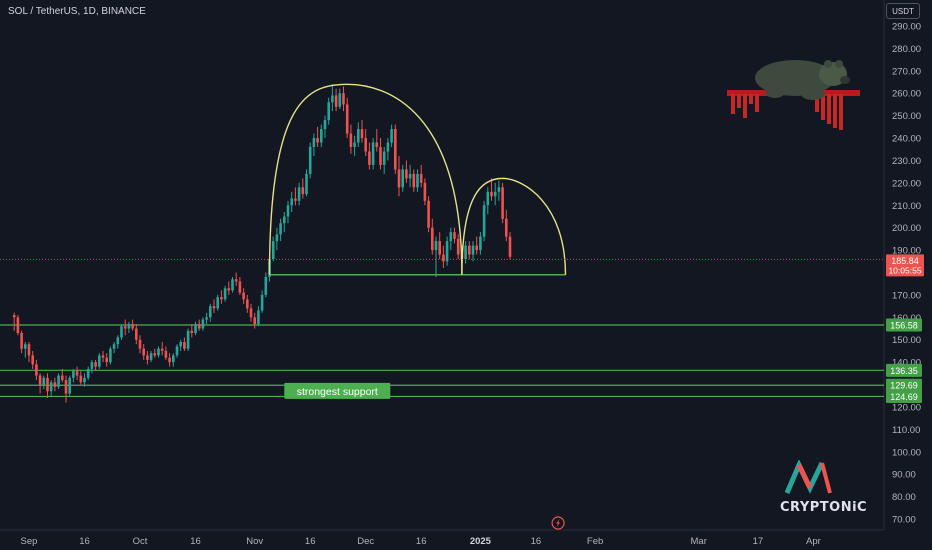  Describe the element at coordinates (140, 541) in the screenshot. I see `x-tick-label: Oct` at that location.